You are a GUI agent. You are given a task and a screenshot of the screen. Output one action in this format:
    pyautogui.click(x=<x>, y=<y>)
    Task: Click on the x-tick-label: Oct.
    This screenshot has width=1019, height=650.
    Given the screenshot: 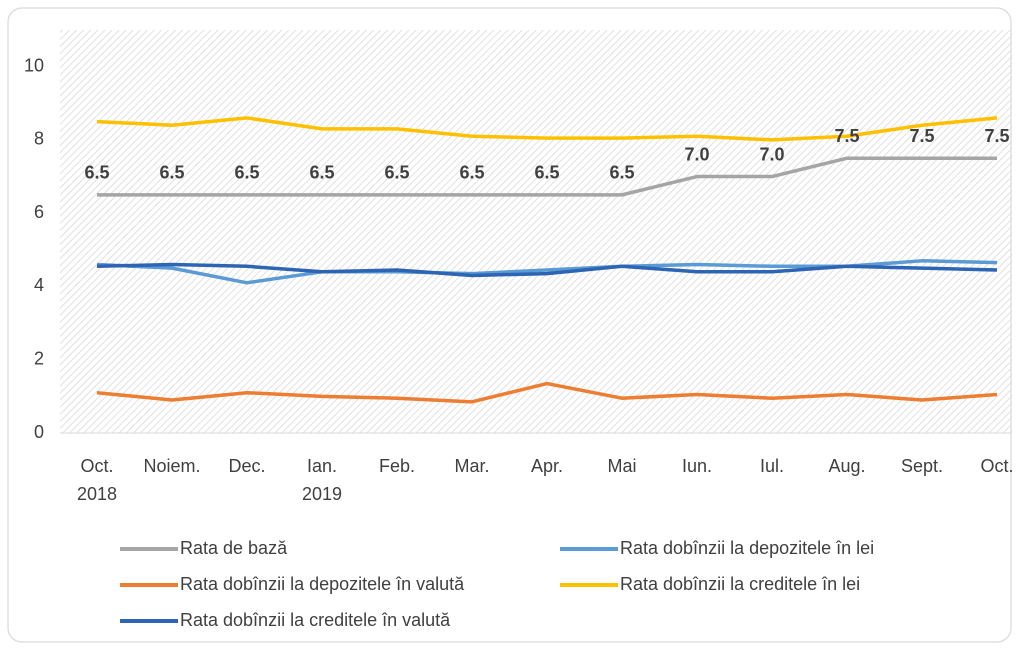 What is the action you would take?
    pyautogui.click(x=997, y=466)
    